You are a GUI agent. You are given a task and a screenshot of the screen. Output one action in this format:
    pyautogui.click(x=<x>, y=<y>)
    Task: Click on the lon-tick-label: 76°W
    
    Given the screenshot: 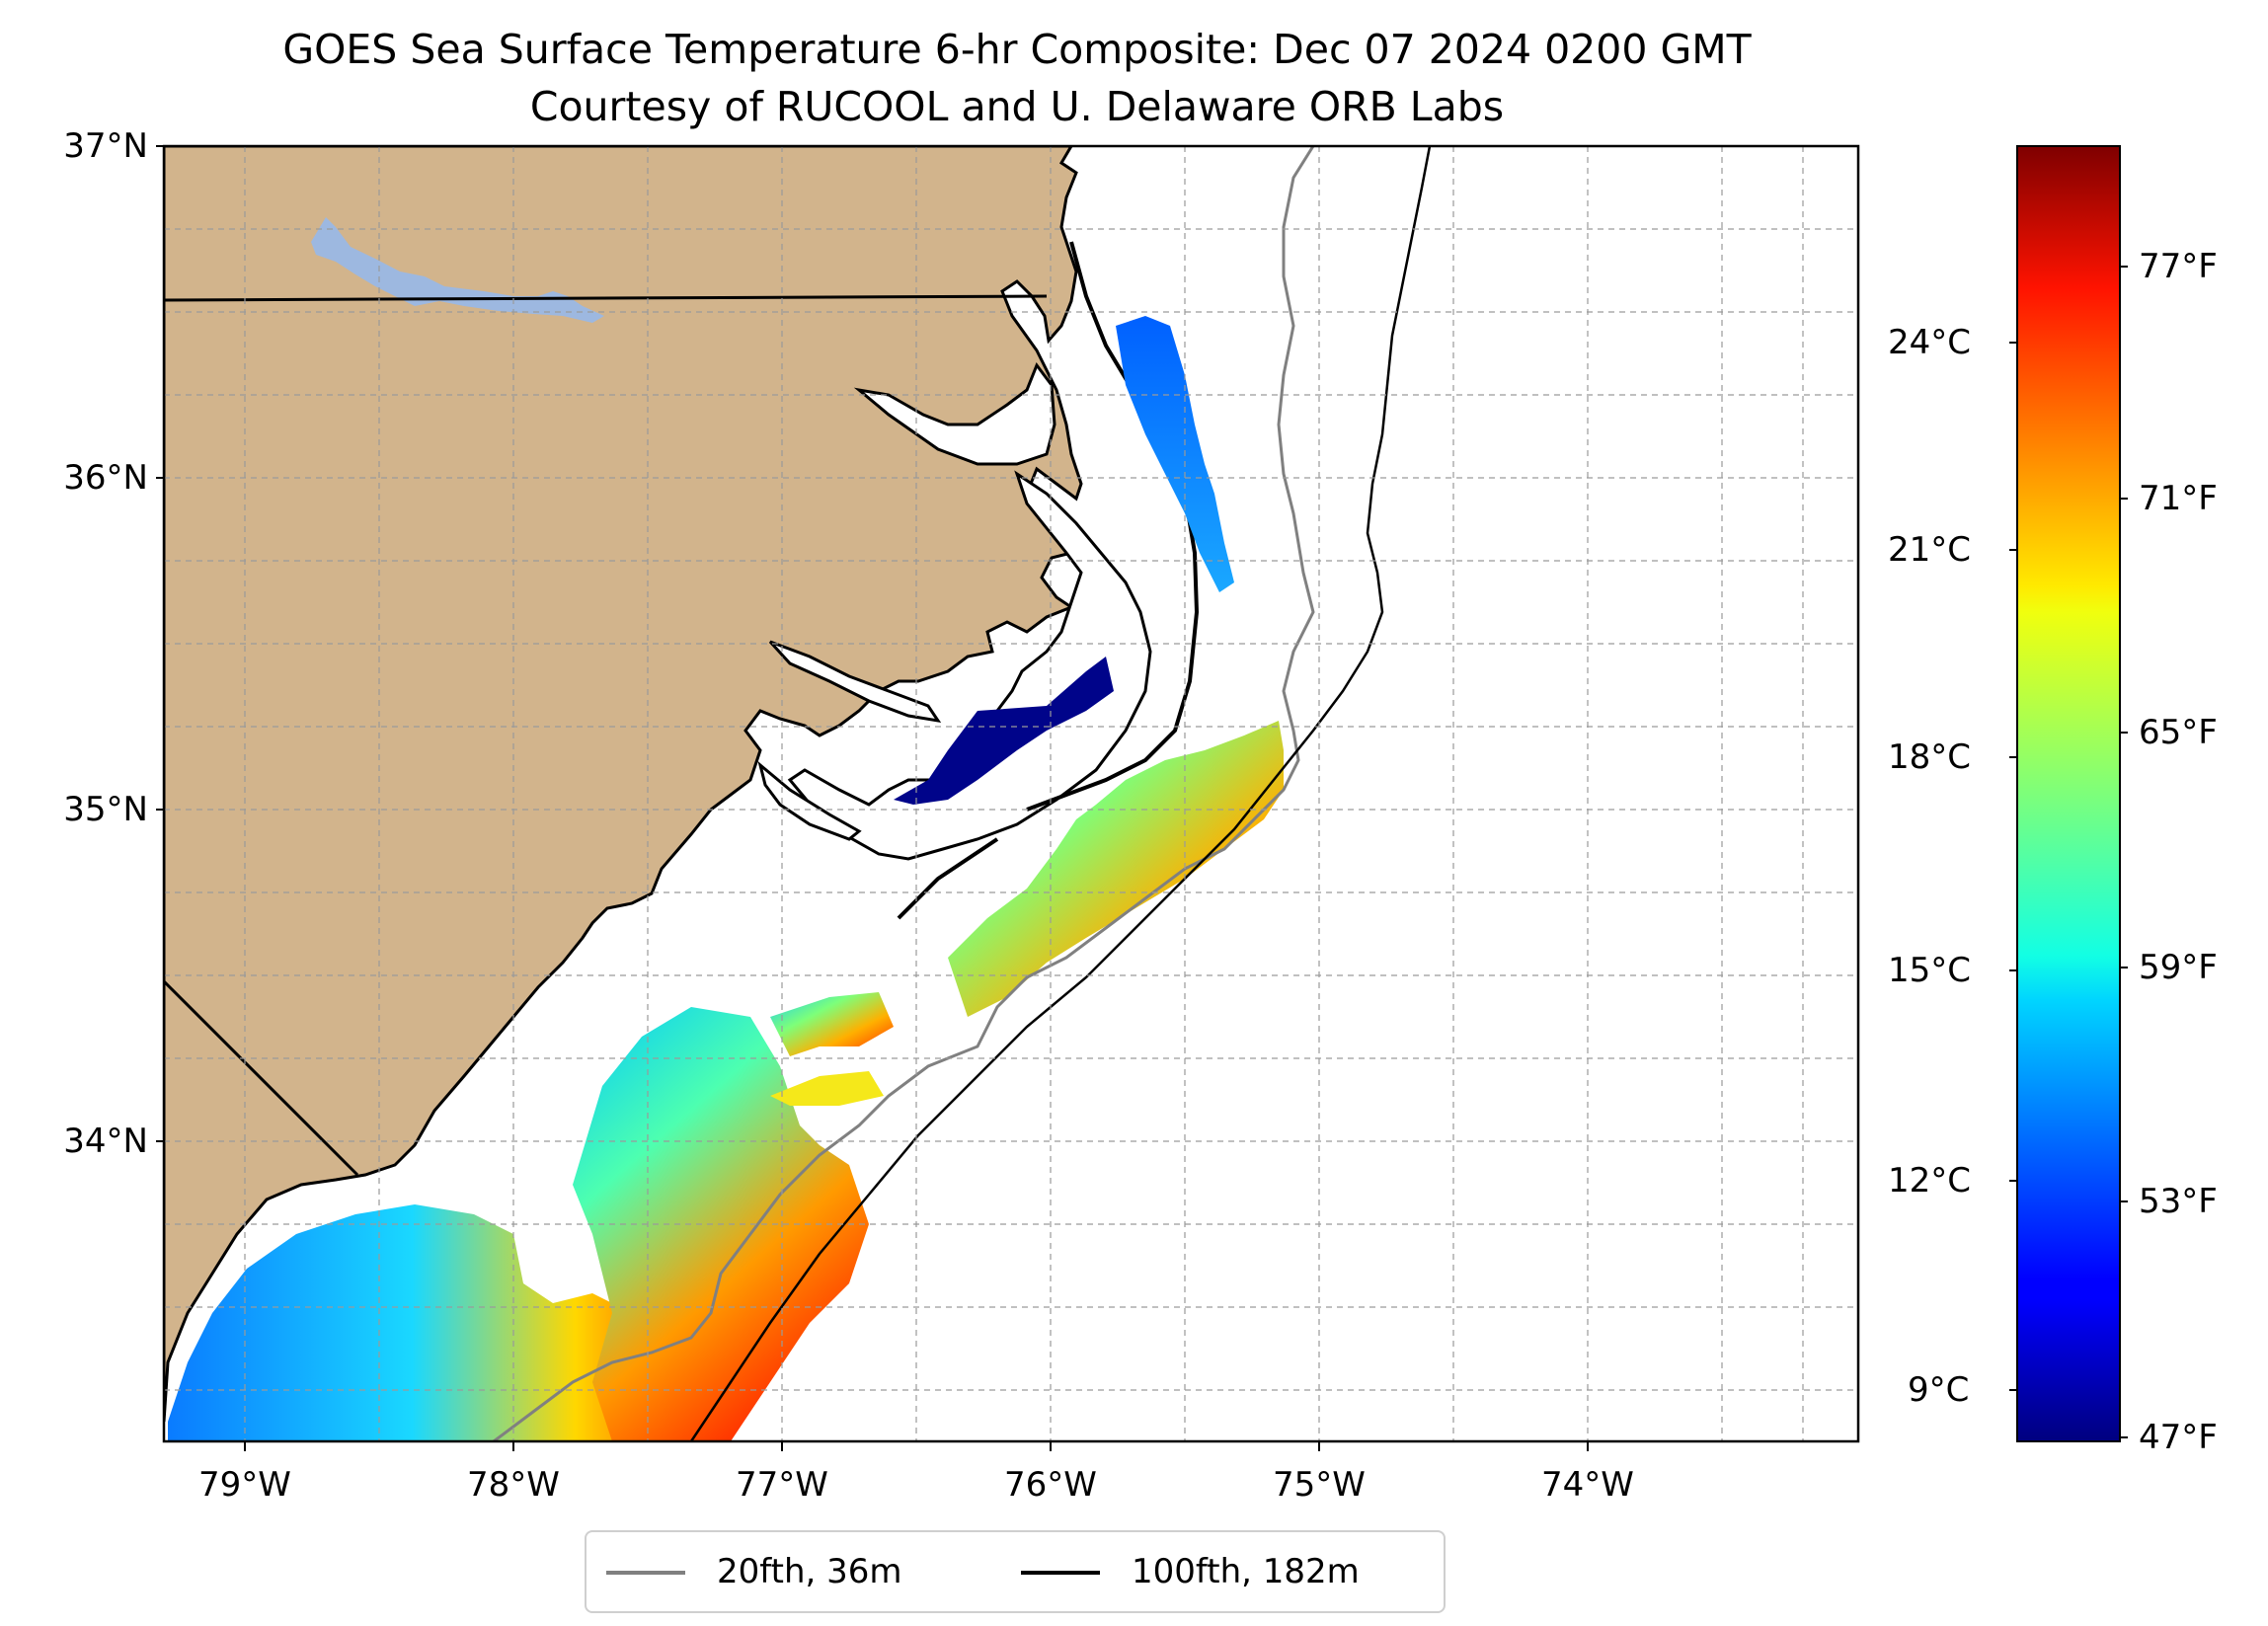 What is the action you would take?
    pyautogui.click(x=1050, y=1485)
    